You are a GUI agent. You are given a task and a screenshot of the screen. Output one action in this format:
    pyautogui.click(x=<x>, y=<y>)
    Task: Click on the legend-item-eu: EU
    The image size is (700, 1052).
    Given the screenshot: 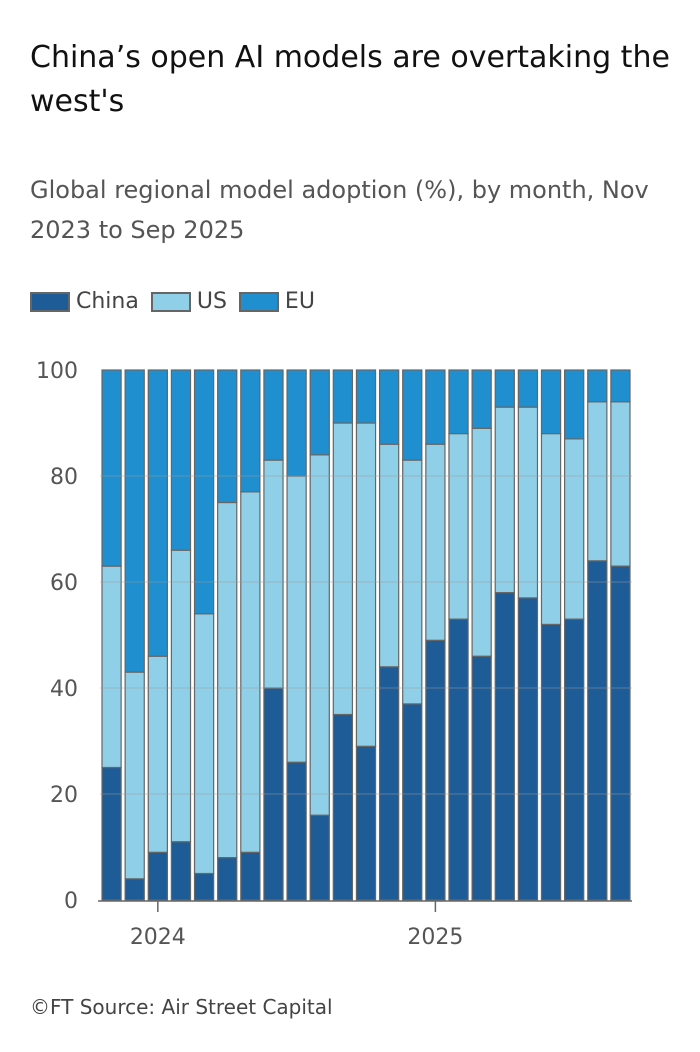 What is the action you would take?
    pyautogui.click(x=276, y=301)
    